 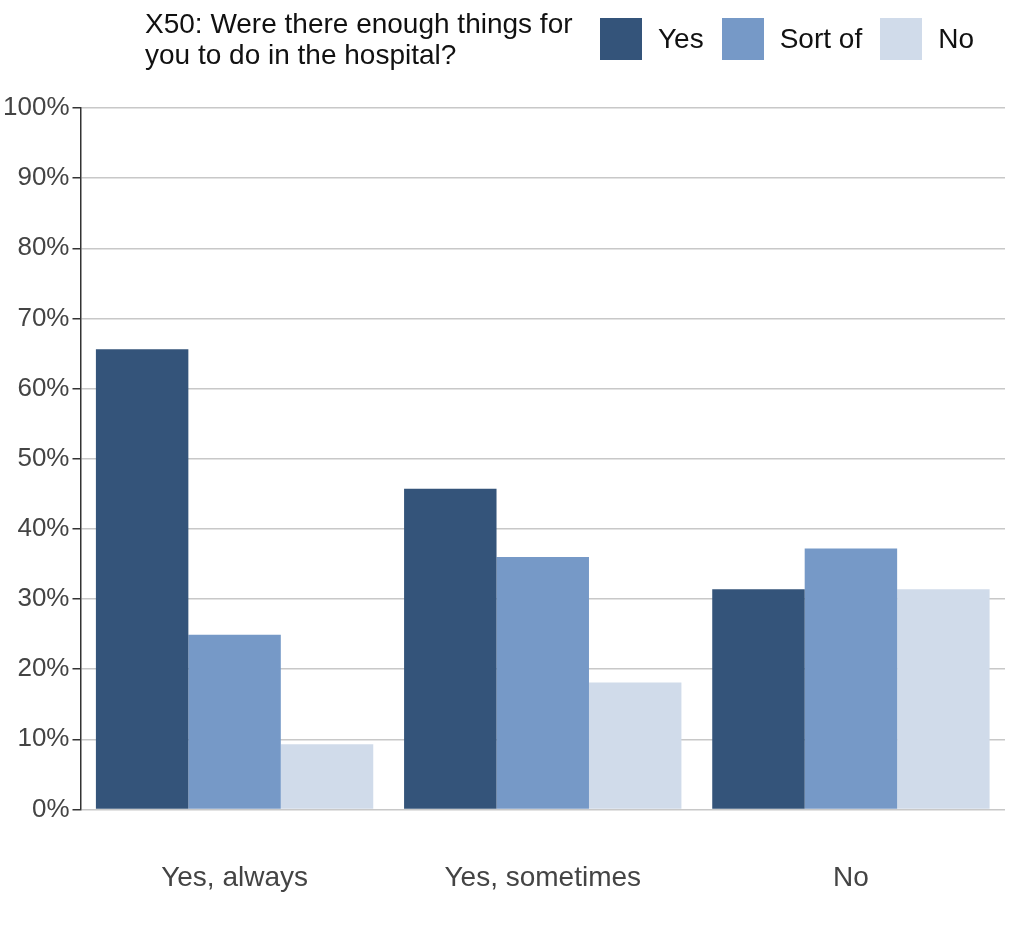 What do you see at coordinates (43, 456) in the screenshot?
I see `y-tick-label: 50%` at bounding box center [43, 456].